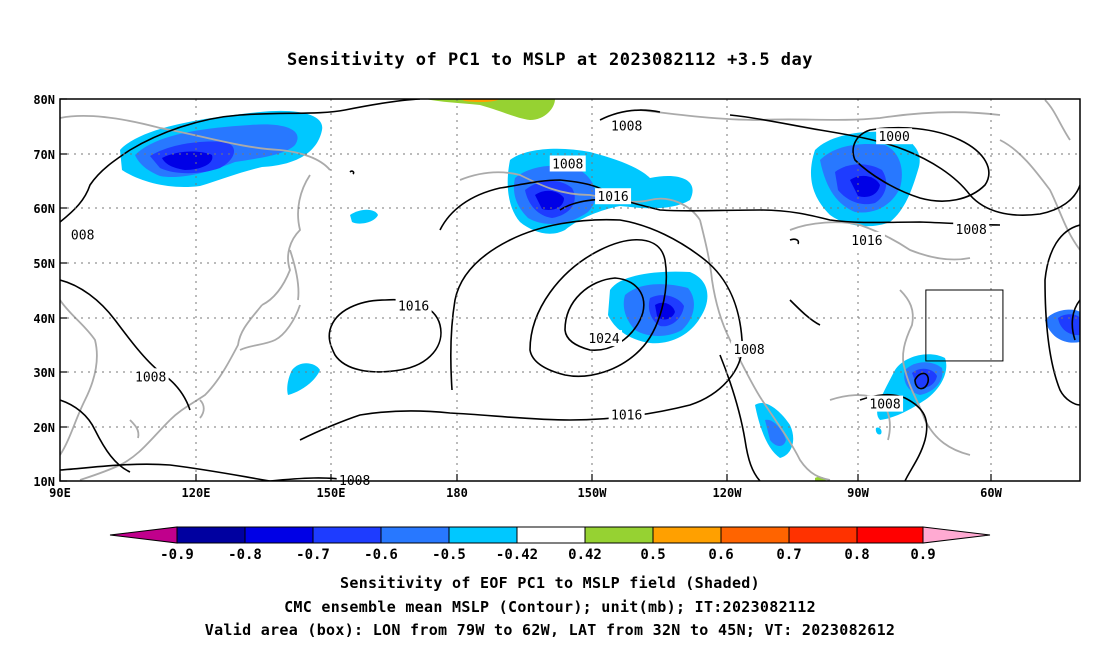  I want to click on colorbar-label: -0.8, so click(245, 555).